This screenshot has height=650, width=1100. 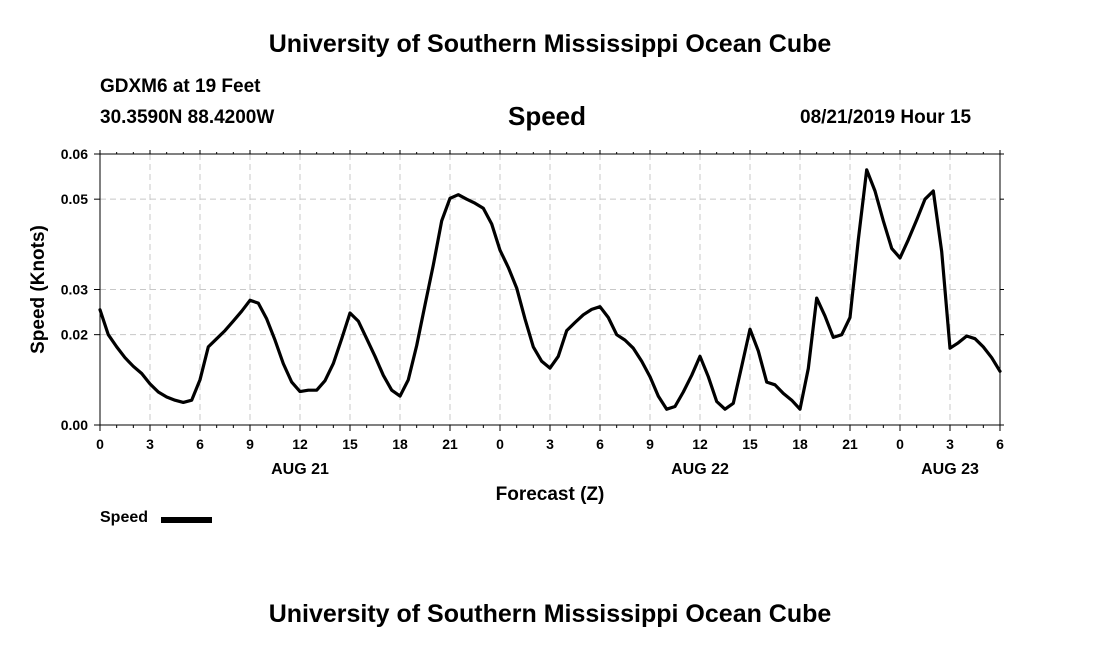 I want to click on coordinates-label: 30.3590N 88.4200W, so click(x=187, y=117).